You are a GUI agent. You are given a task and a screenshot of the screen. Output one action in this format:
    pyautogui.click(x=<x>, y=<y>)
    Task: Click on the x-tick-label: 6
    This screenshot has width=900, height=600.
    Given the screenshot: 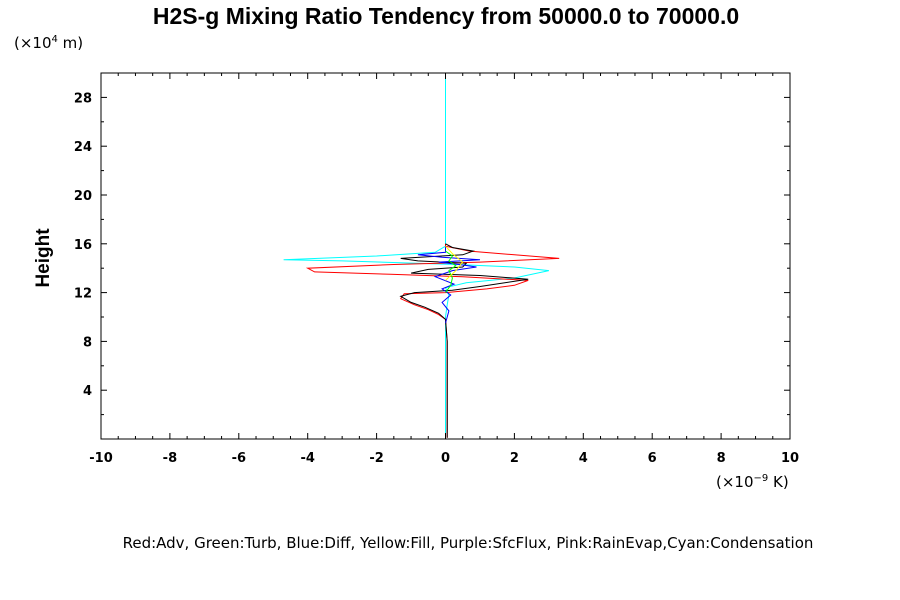 What is the action you would take?
    pyautogui.click(x=652, y=458)
    